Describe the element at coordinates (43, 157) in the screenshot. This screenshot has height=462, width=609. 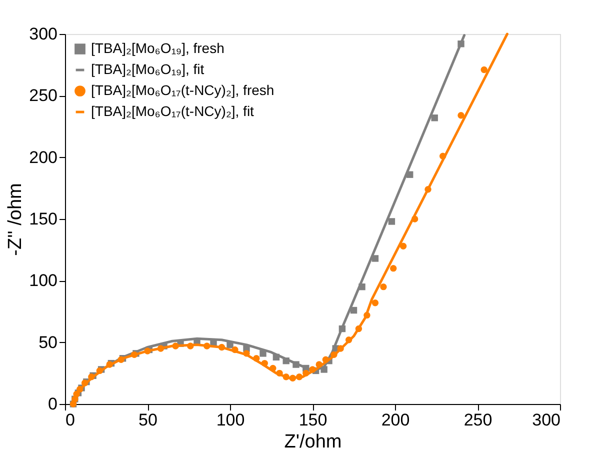
I see `y-tick-label: 200` at that location.